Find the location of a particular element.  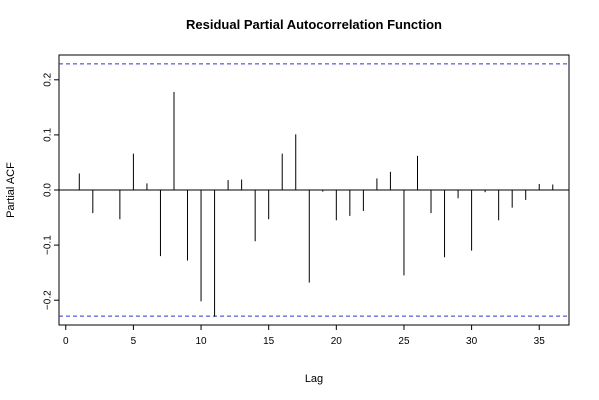

y-axis: −0.2 −0.1 0.0 0.1 0.2 is located at coordinates (51, 191).